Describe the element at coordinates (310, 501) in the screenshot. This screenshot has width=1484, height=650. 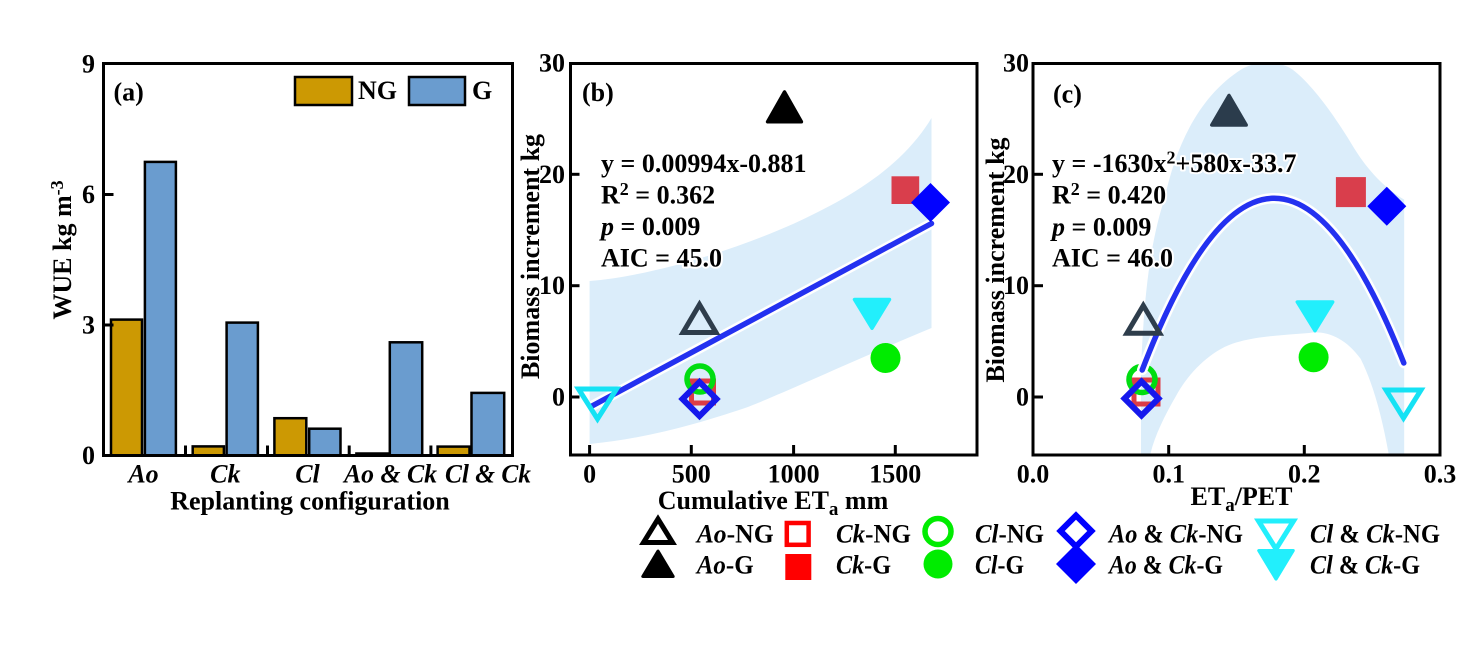
I see `svg-text: Replanting configuration` at that location.